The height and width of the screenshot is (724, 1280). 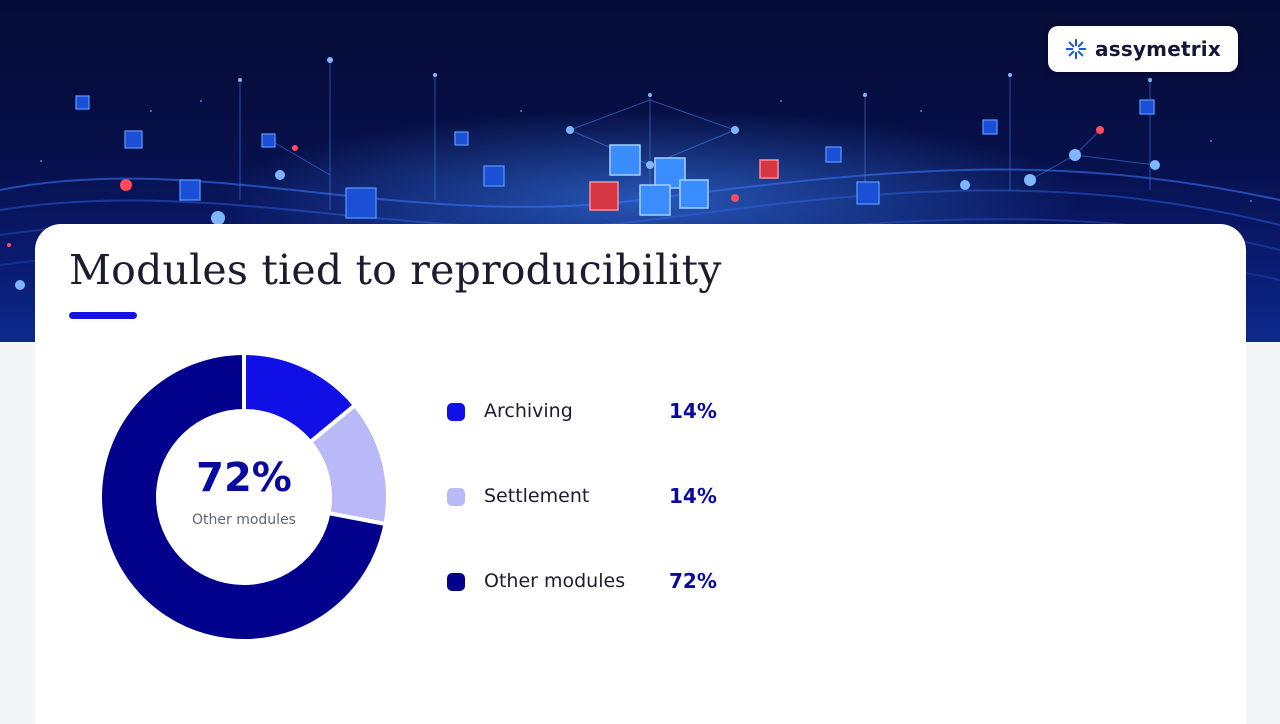 I want to click on donut-chart-svg, so click(x=244, y=497).